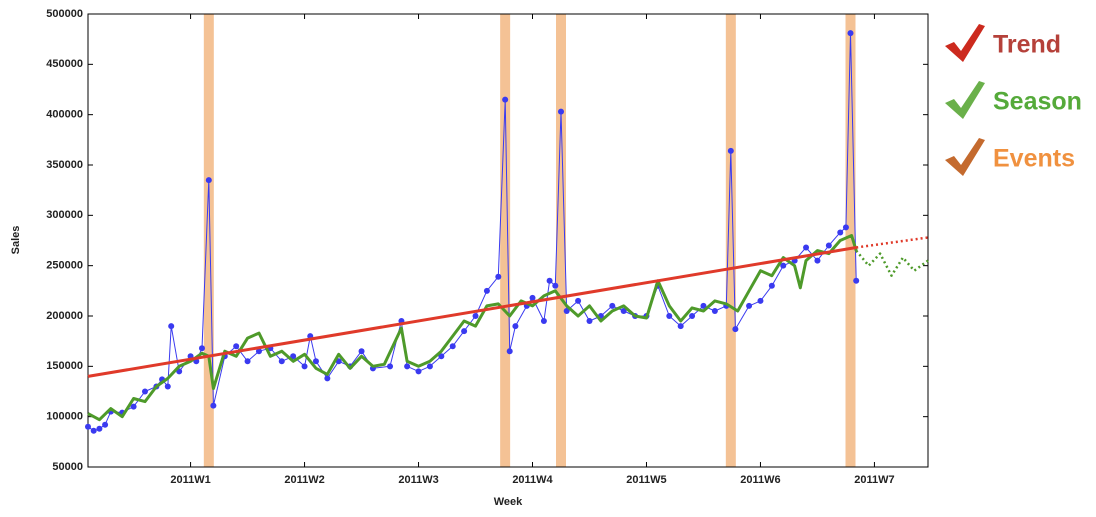 The image size is (1096, 517). Describe the element at coordinates (16, 240) in the screenshot. I see `y-axis-label: Sales` at that location.